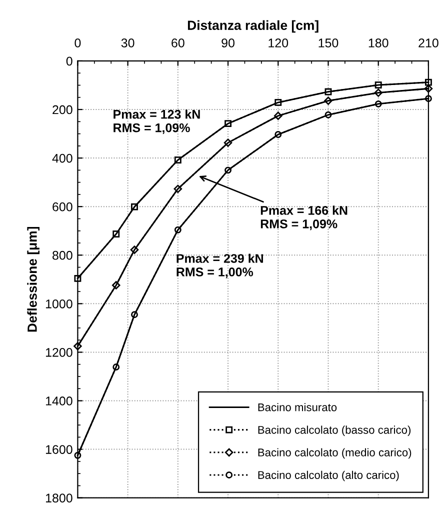 The width and height of the screenshot is (444, 508). I want to click on x-tick-label: 150, so click(328, 43).